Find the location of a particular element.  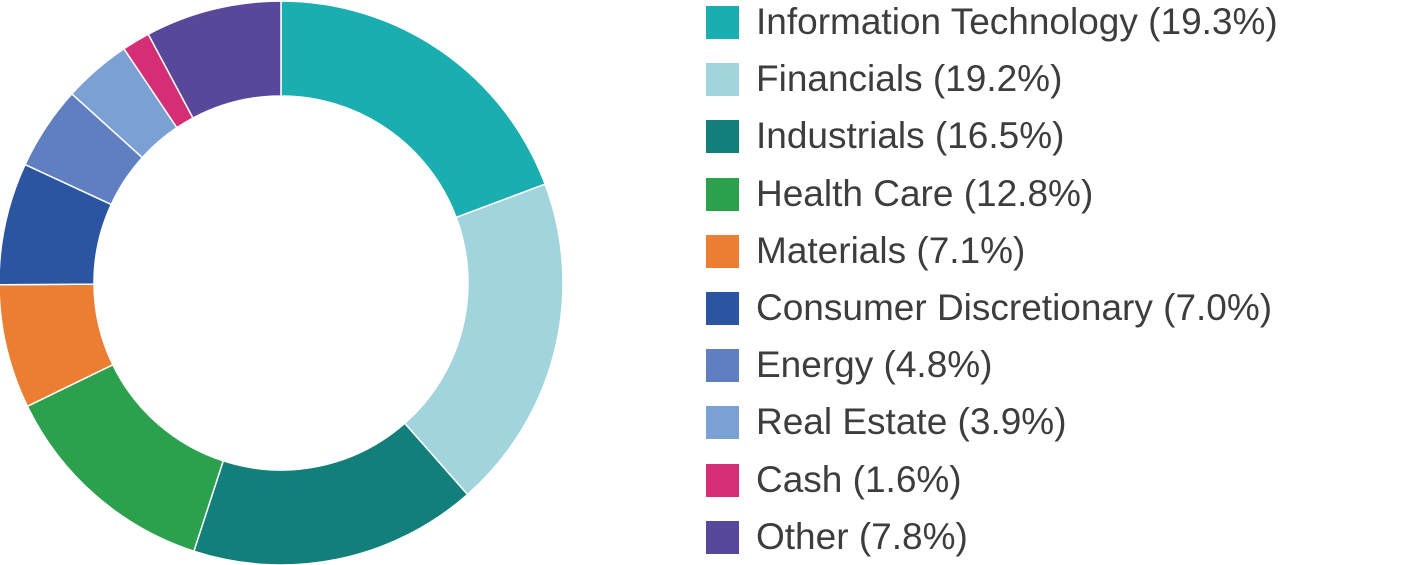

legend-label: Financials (19.2%) is located at coordinates (909, 79).